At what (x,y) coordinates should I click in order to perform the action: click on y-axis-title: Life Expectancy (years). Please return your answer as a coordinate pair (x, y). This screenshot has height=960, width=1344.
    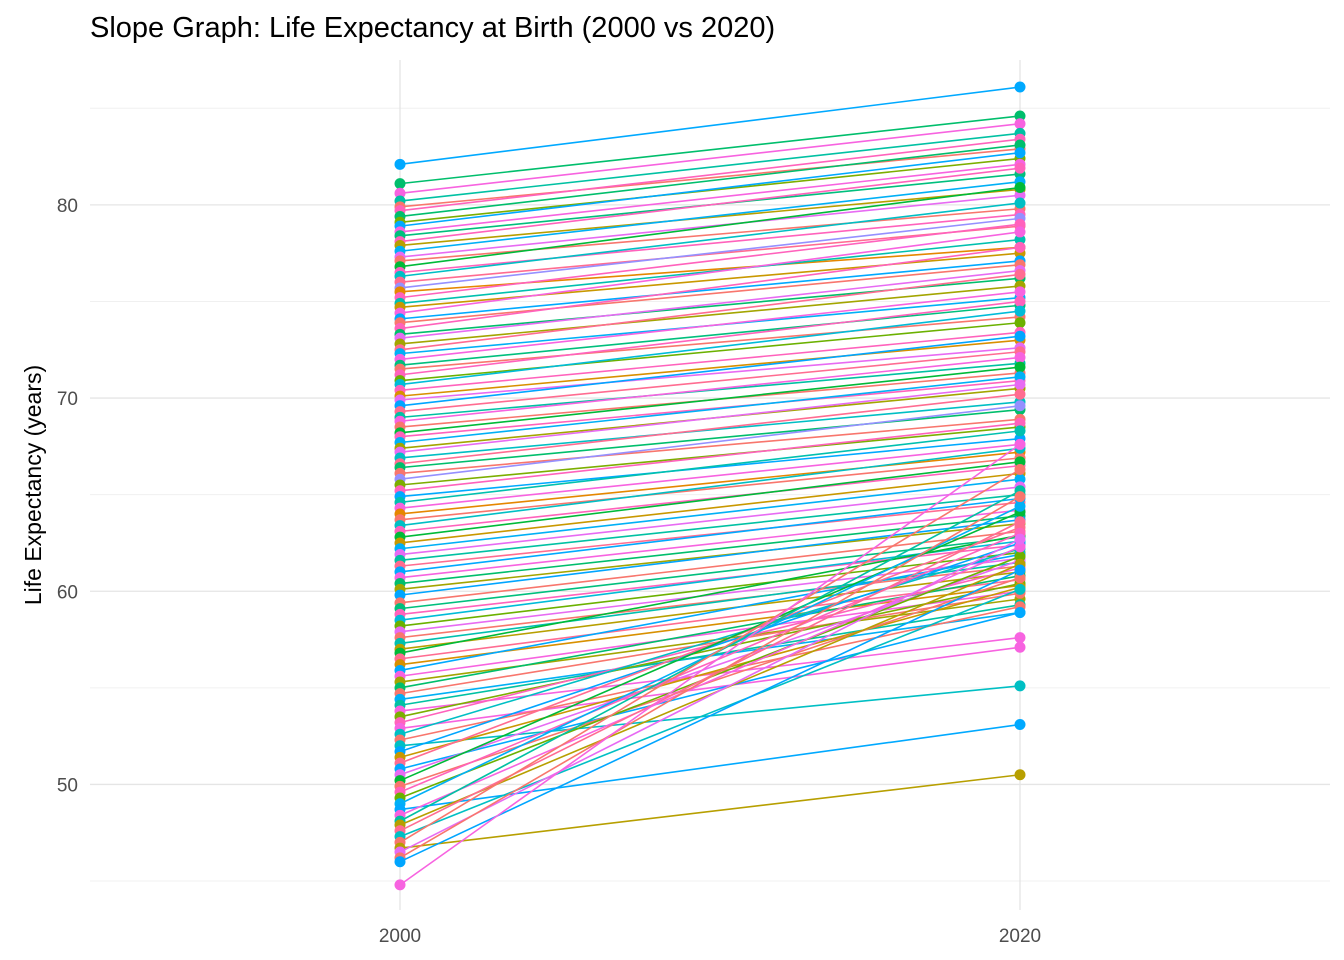
    Looking at the image, I should click on (33, 485).